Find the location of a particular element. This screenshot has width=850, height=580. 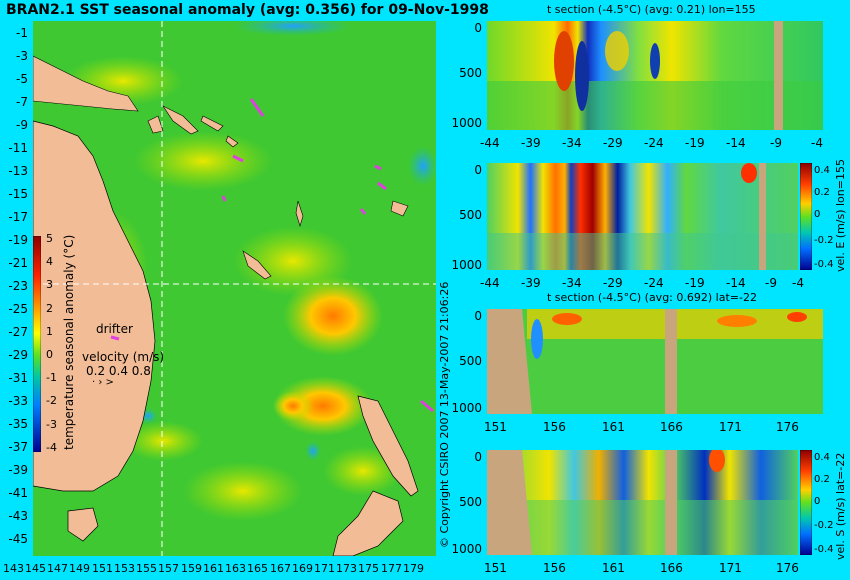

lat-label: -5 is located at coordinates (22, 79).